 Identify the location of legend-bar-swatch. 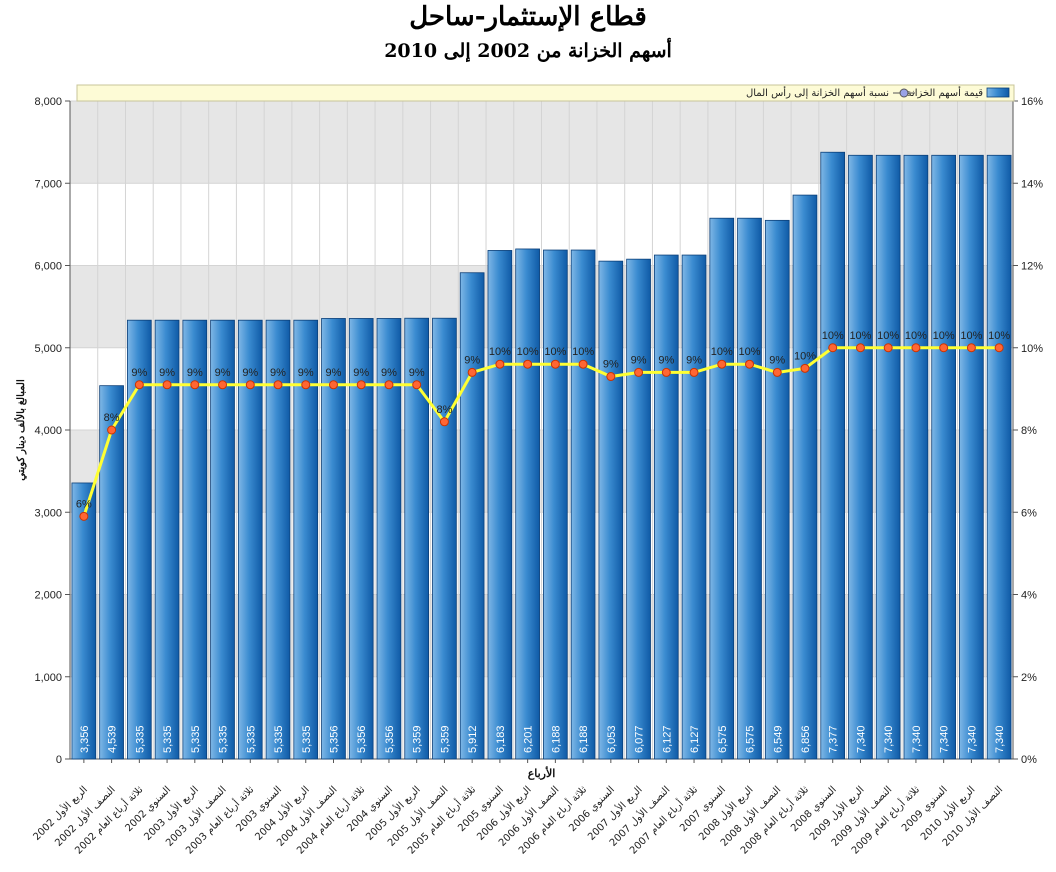
(998, 92).